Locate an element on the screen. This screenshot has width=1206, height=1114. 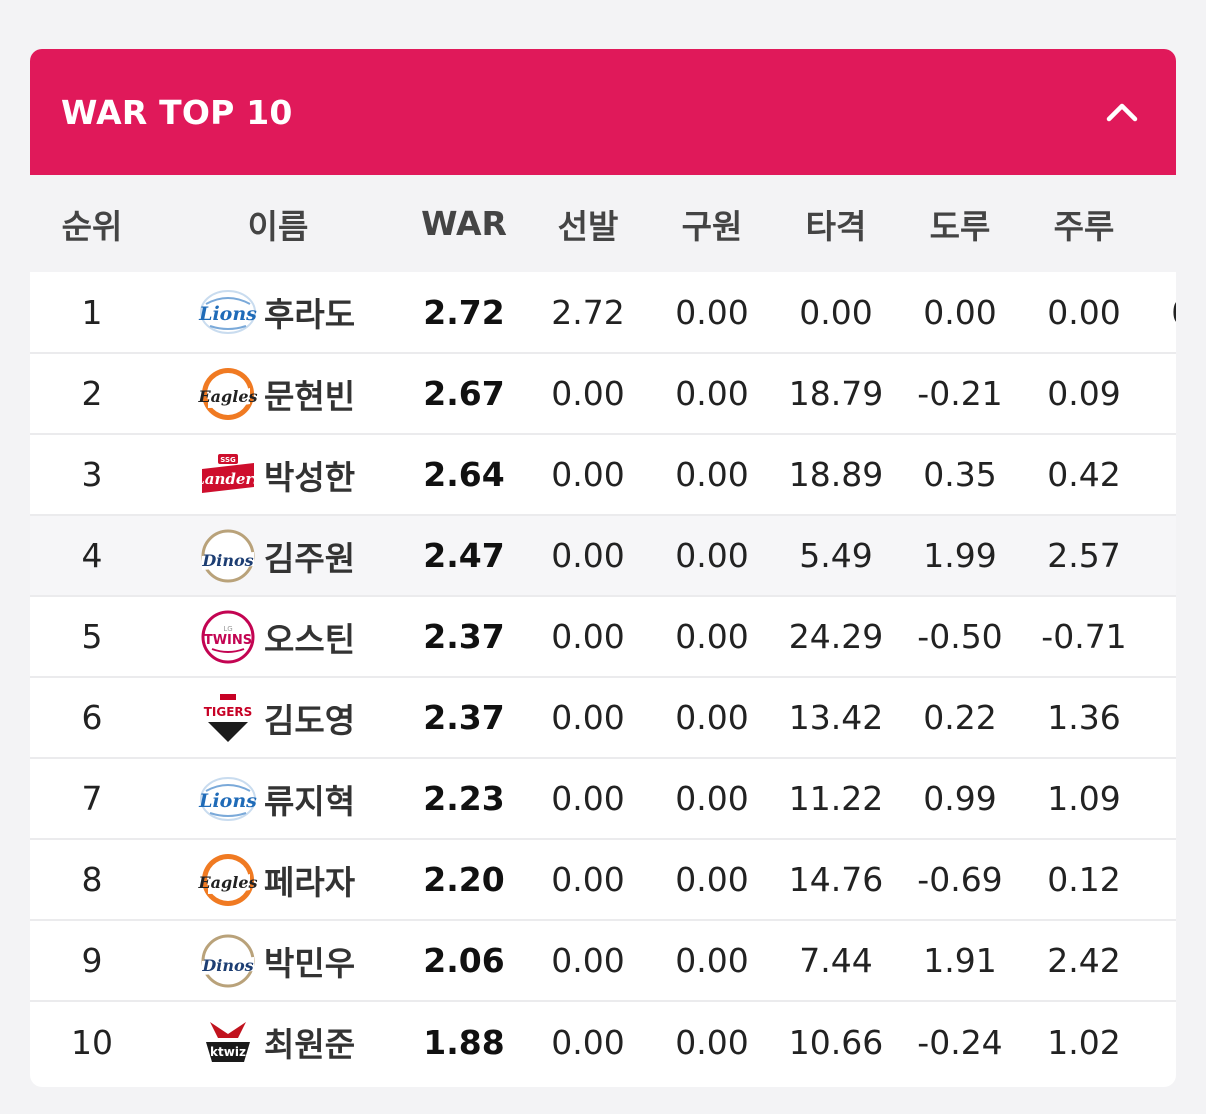
col-header-fielding: 수비 is located at coordinates (1161, 223).